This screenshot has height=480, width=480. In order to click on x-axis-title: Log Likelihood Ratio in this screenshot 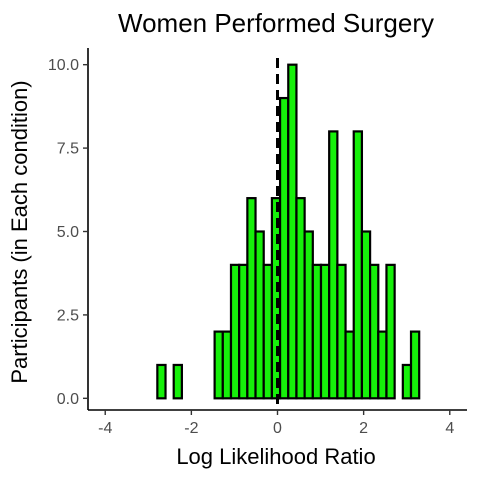, I will do `click(275, 456)`.